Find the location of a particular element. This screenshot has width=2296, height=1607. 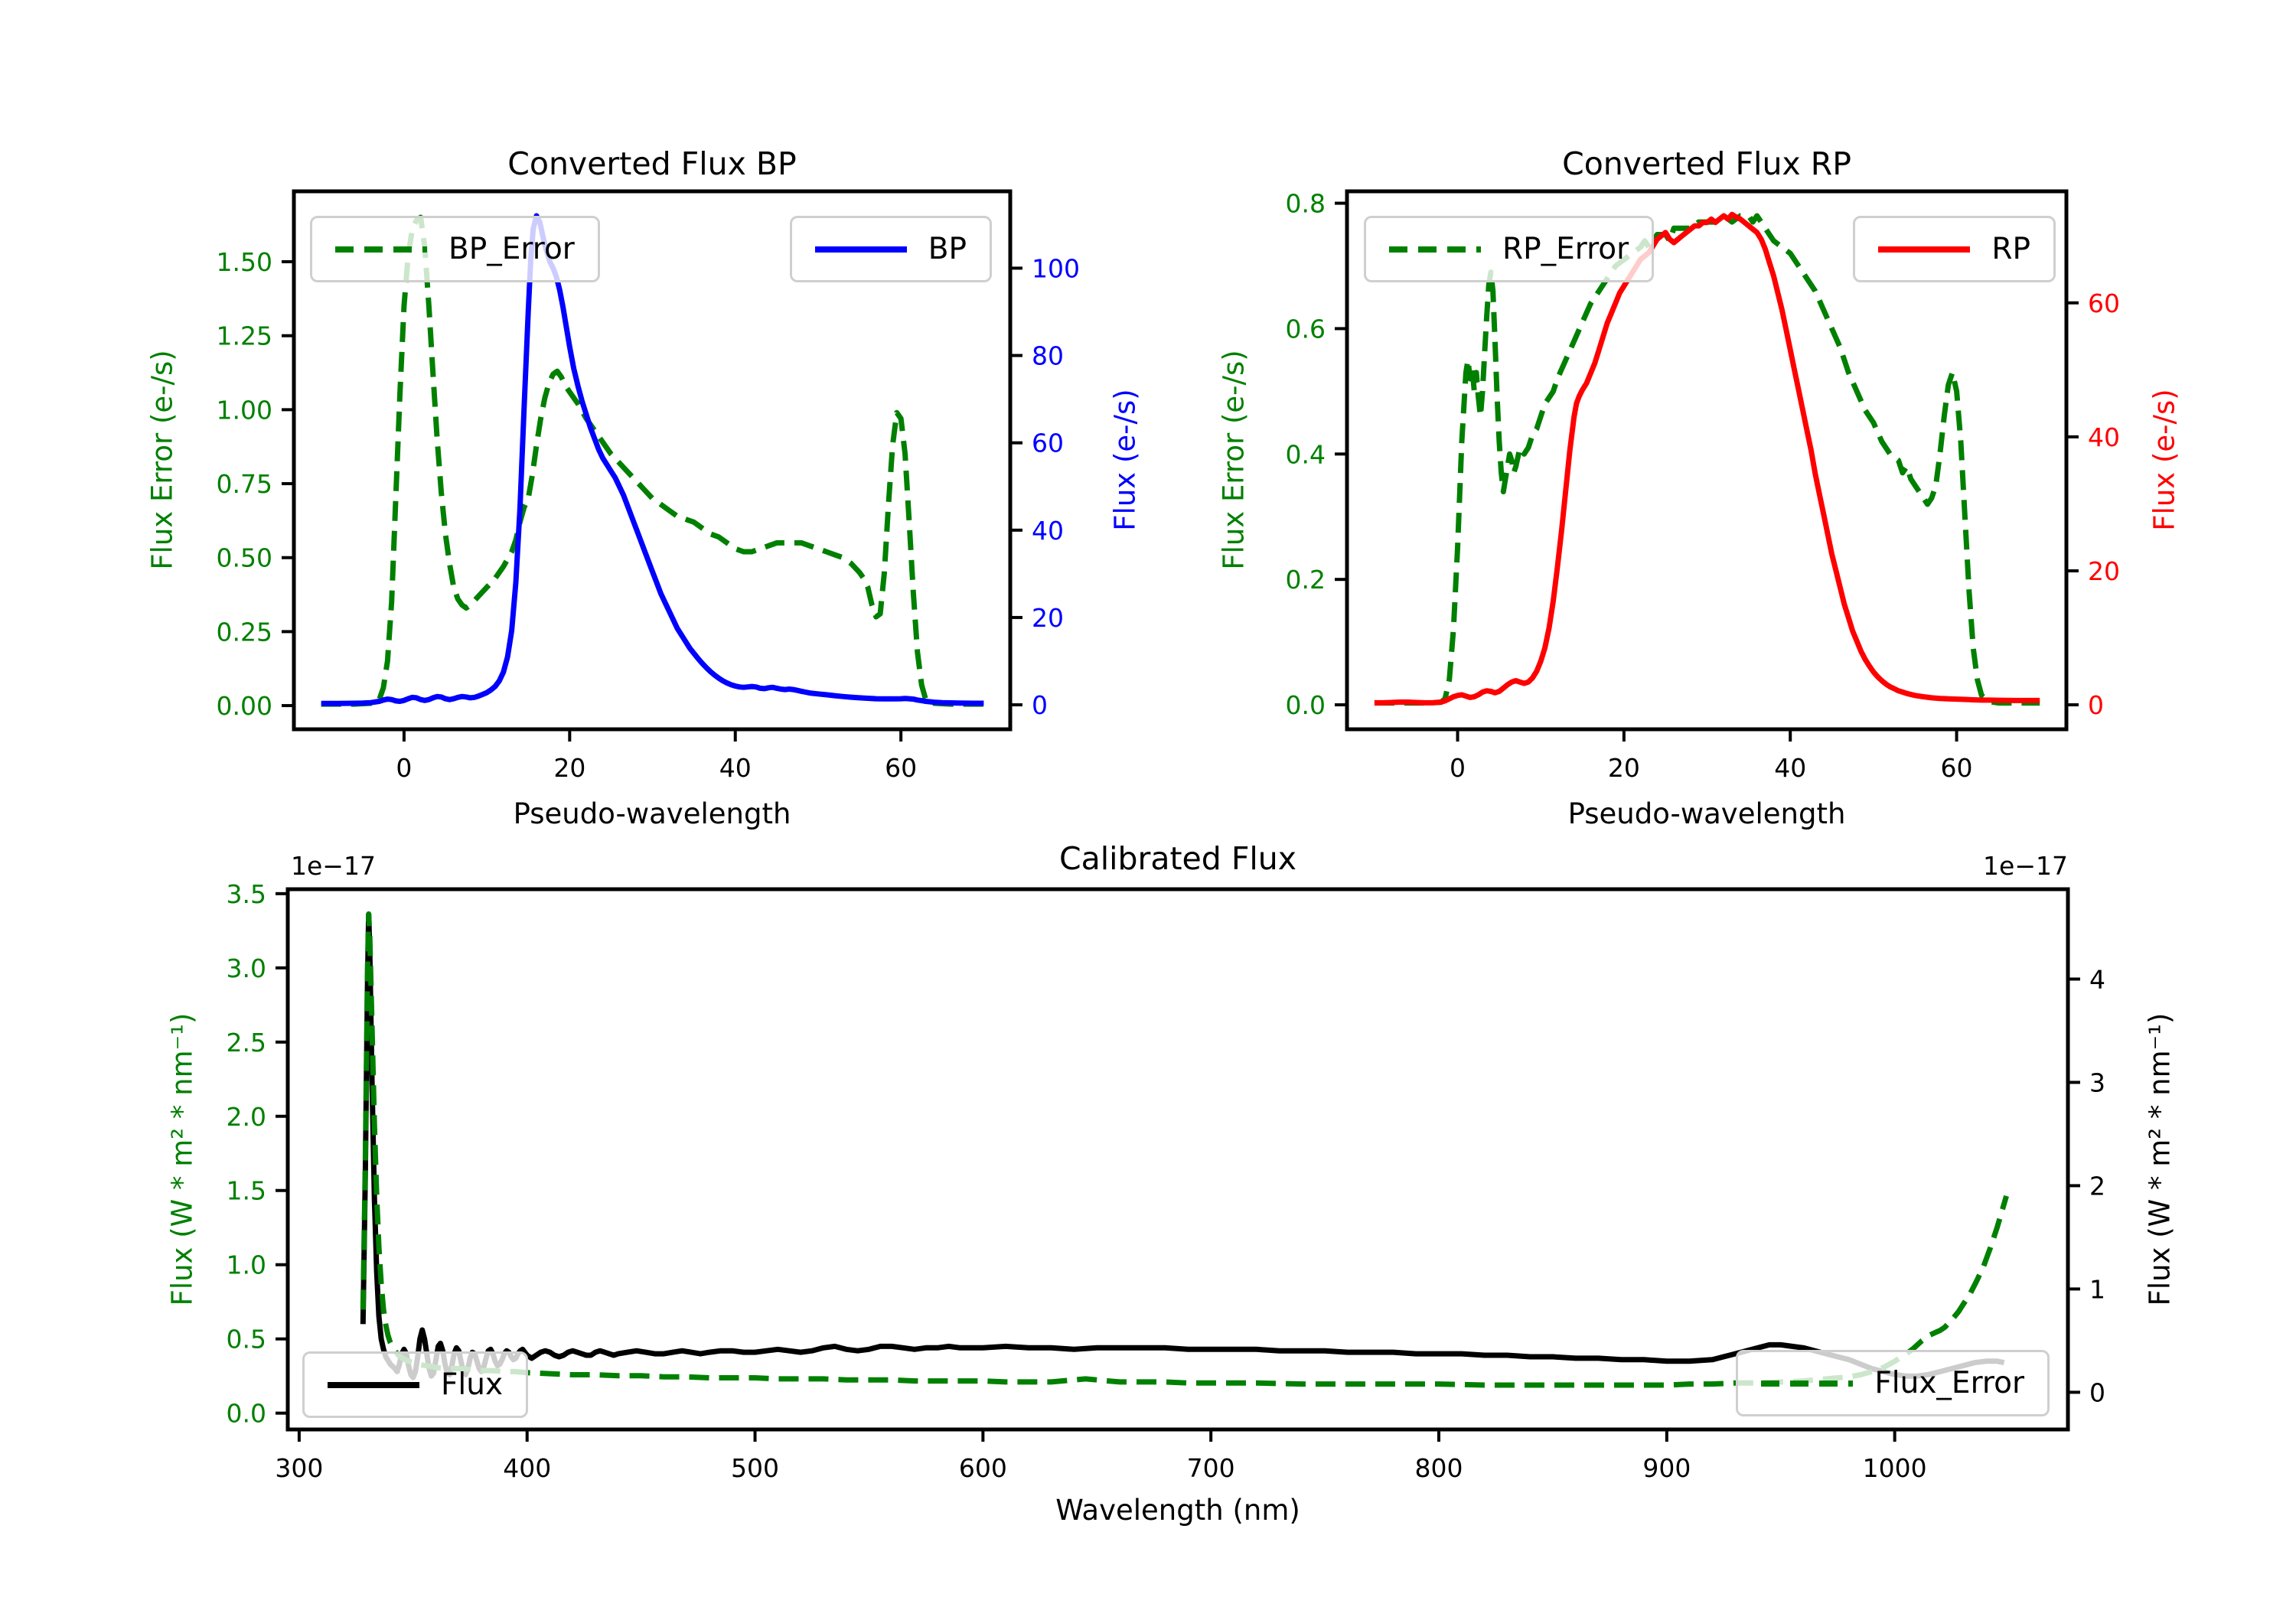

flux-error-legend-label: Flux_Error is located at coordinates (1949, 1383).